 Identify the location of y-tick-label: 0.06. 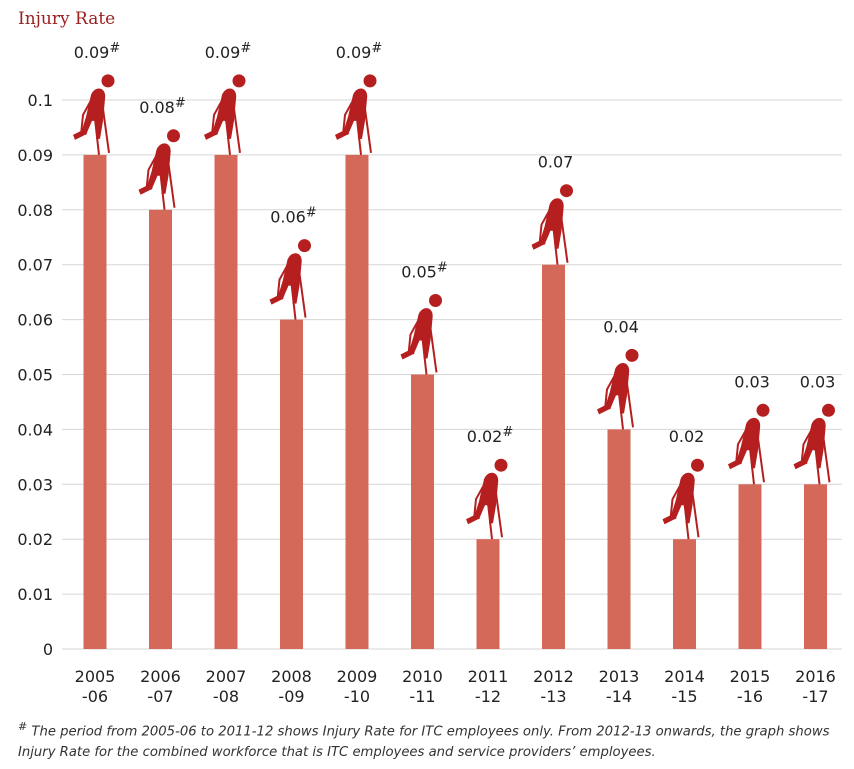
(35, 320).